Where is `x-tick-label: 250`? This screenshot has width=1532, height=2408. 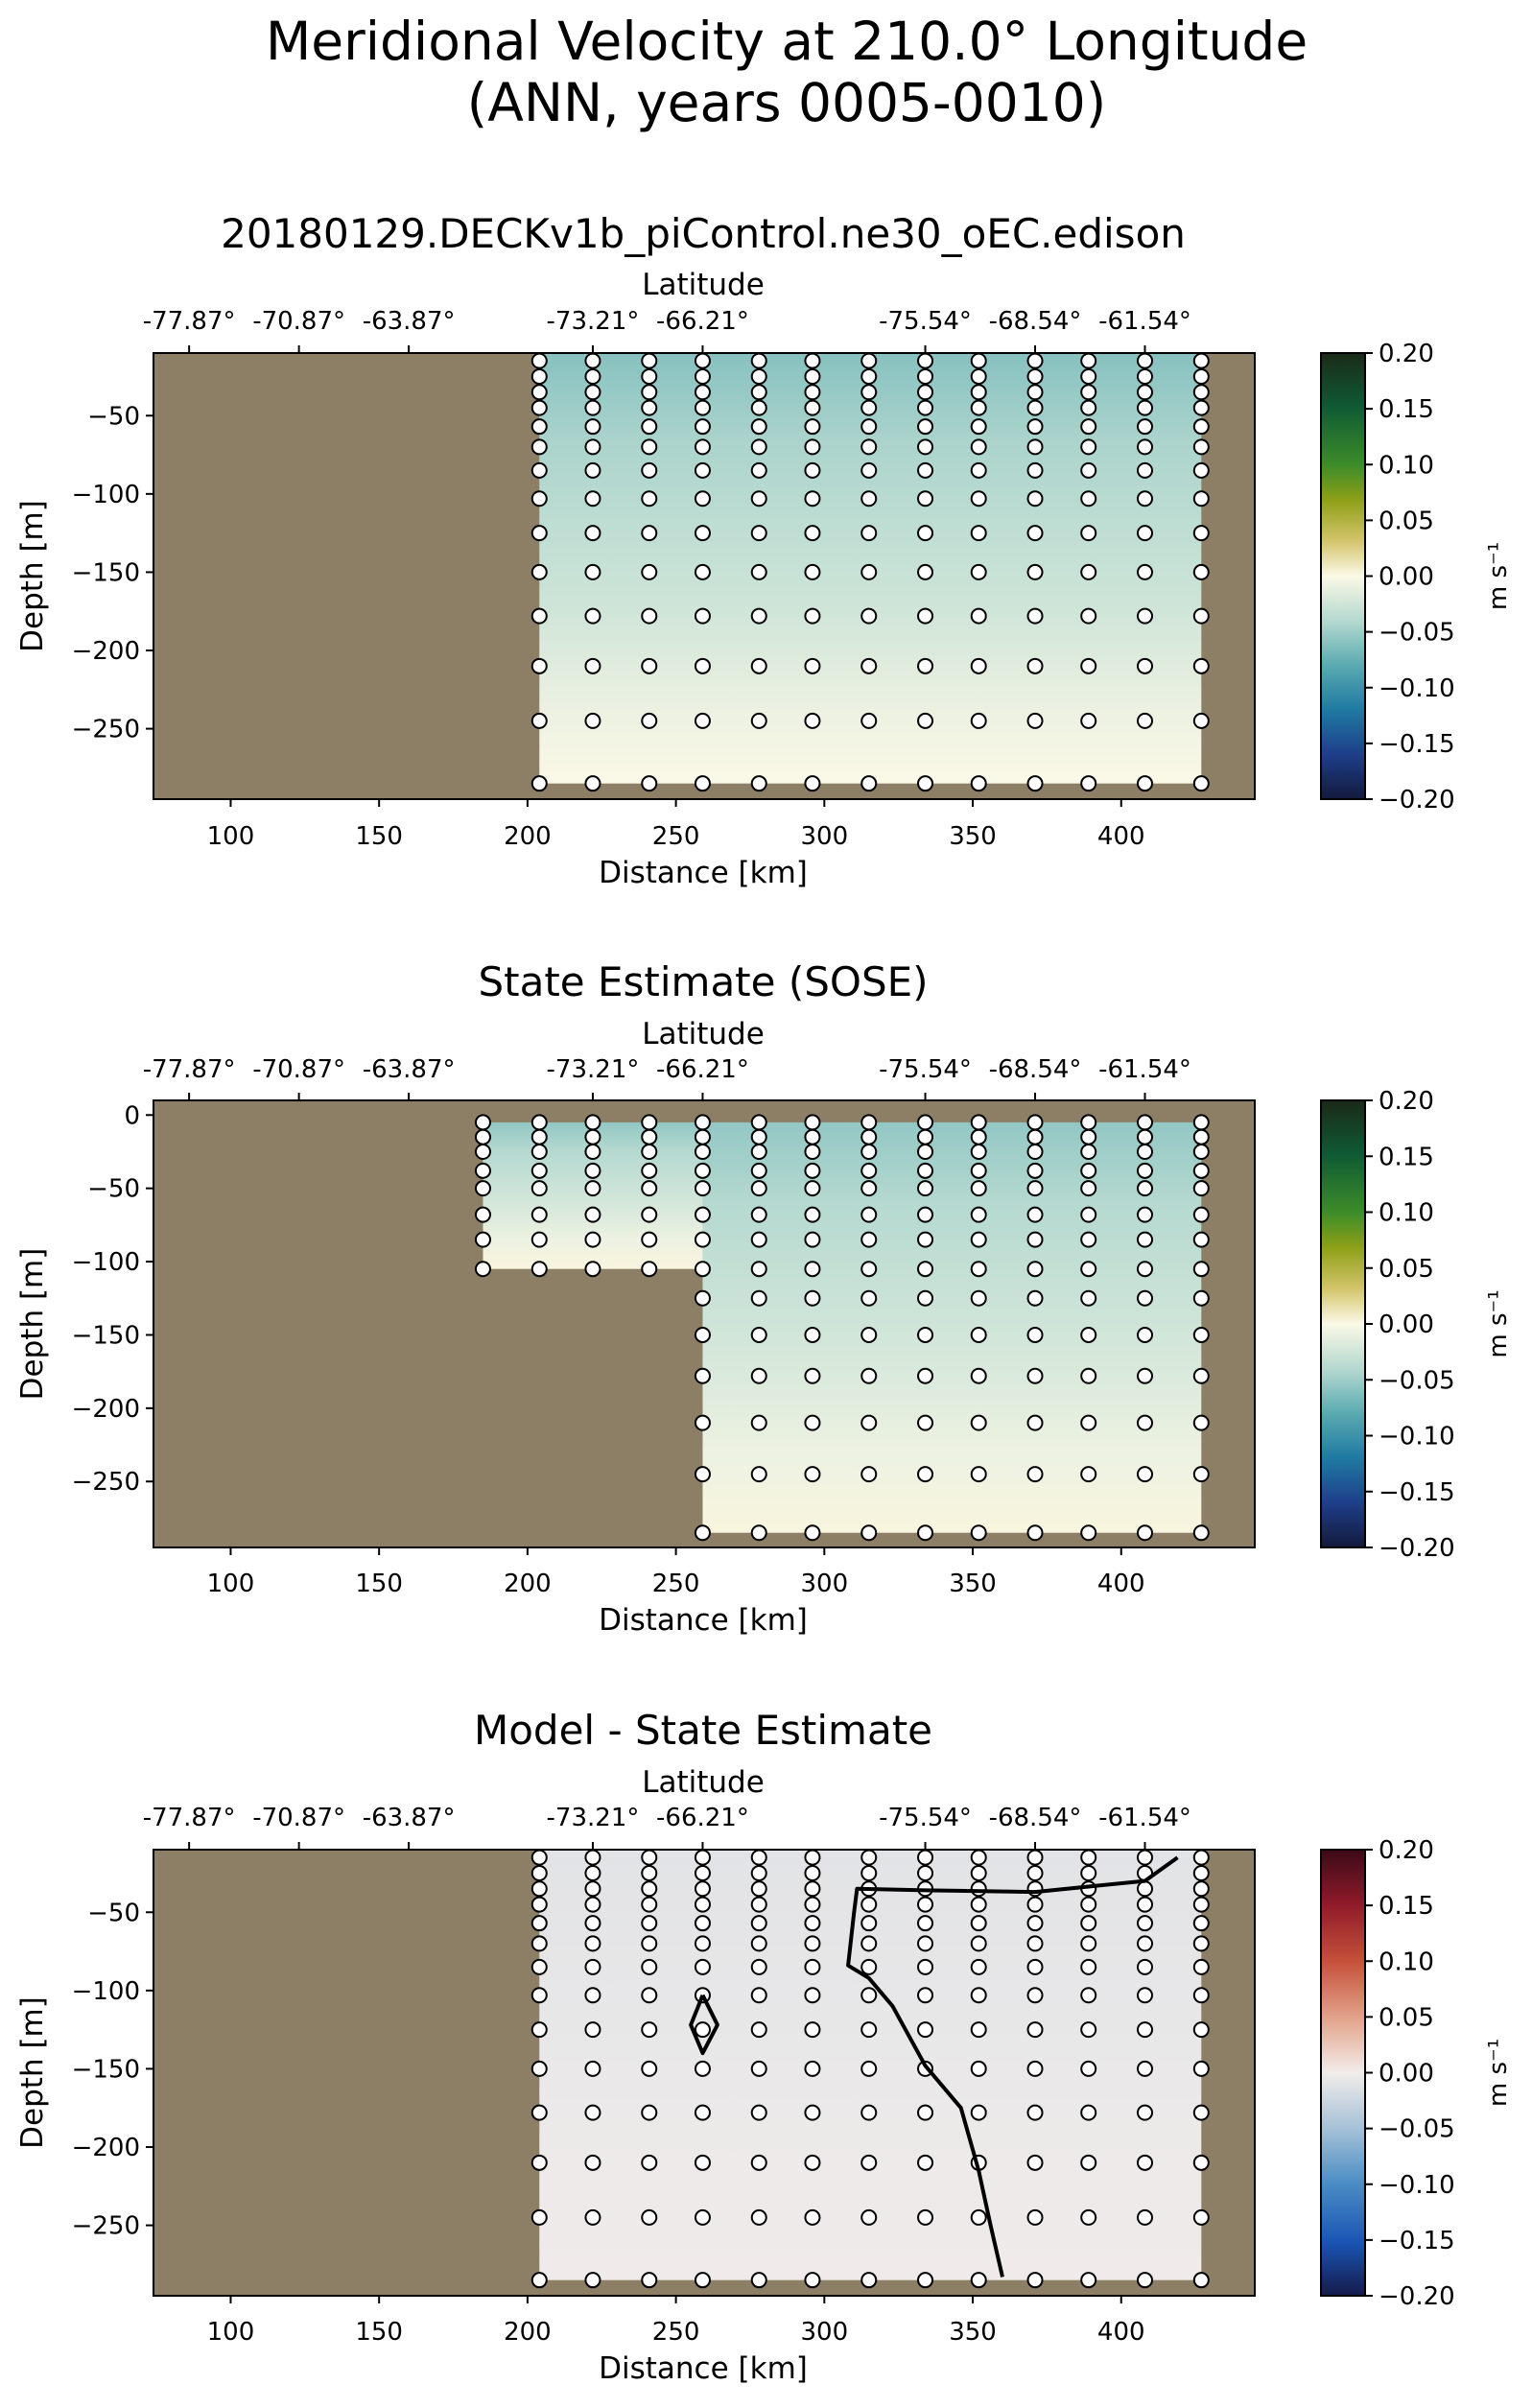 x-tick-label: 250 is located at coordinates (676, 836).